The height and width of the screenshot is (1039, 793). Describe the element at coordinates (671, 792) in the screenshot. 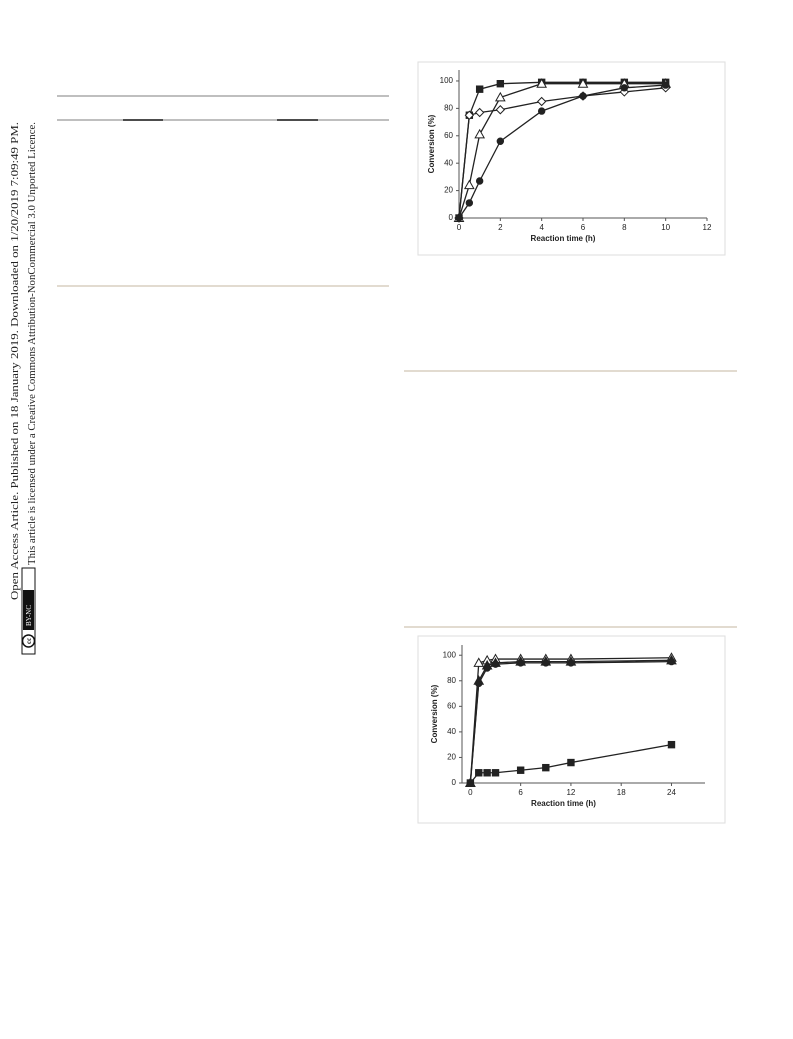

I see `x-tick-label: 24` at that location.